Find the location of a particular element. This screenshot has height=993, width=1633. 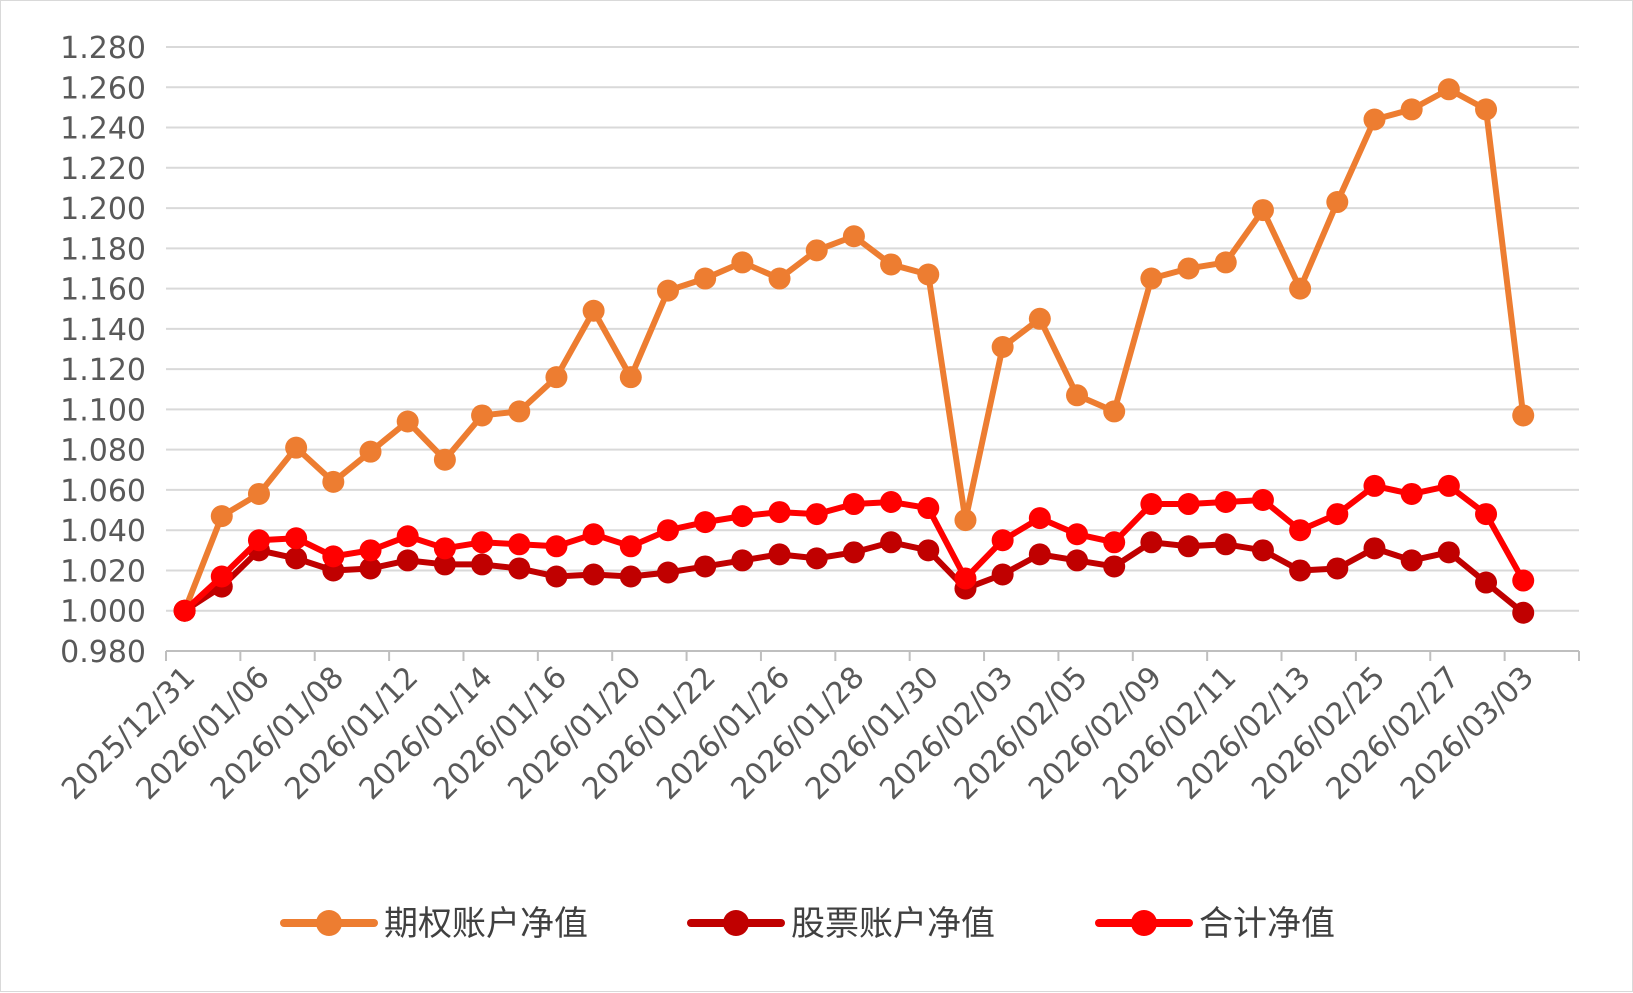

legend: 期权账户净值 股票账户净值 合计净值 is located at coordinates (807, 924).